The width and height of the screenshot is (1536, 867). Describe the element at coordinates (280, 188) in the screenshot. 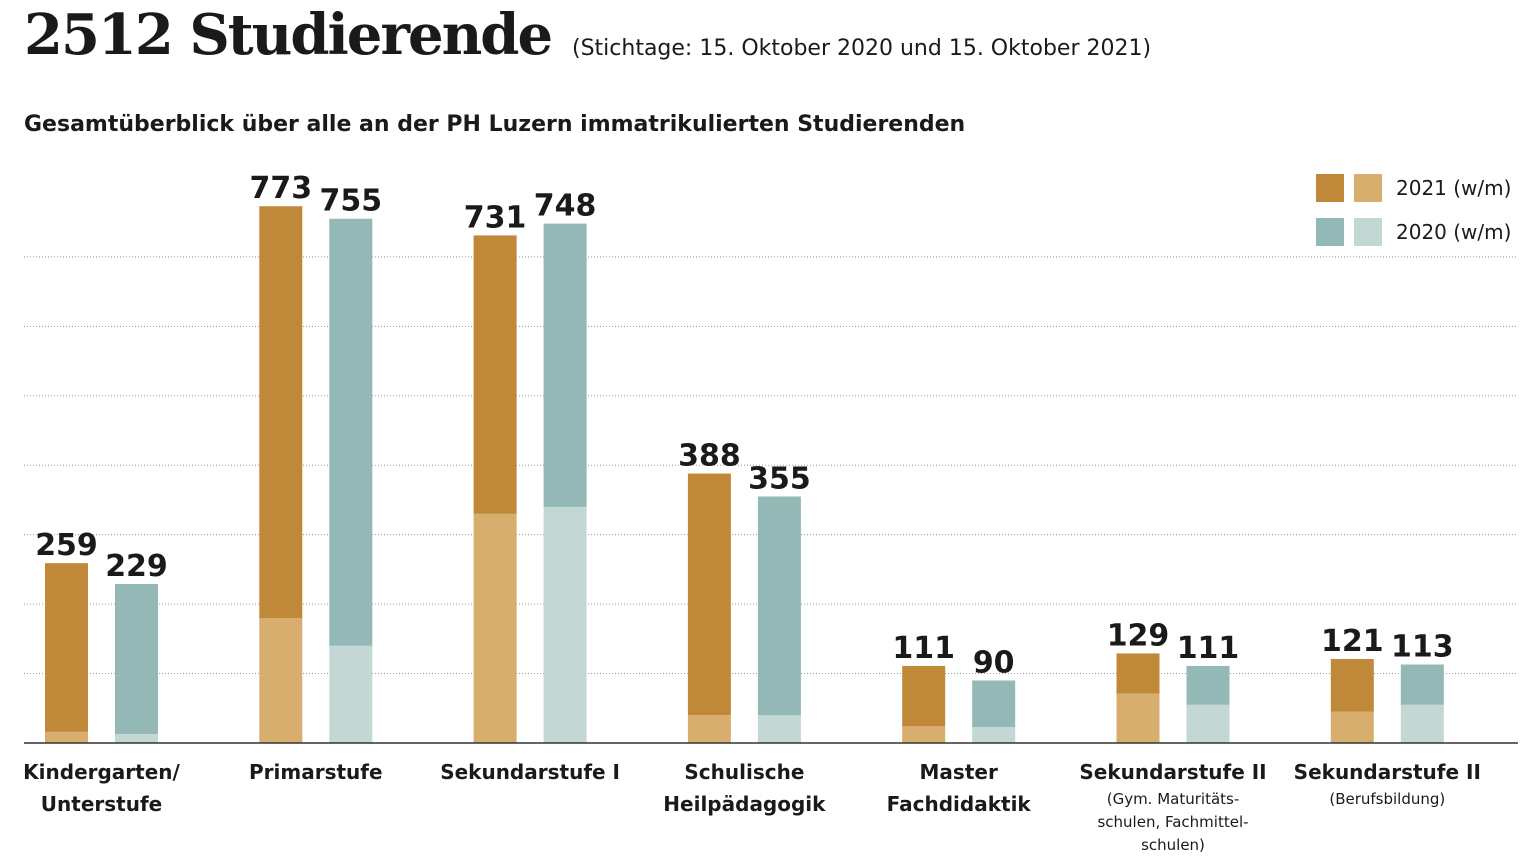

I see `data-label: 773` at that location.